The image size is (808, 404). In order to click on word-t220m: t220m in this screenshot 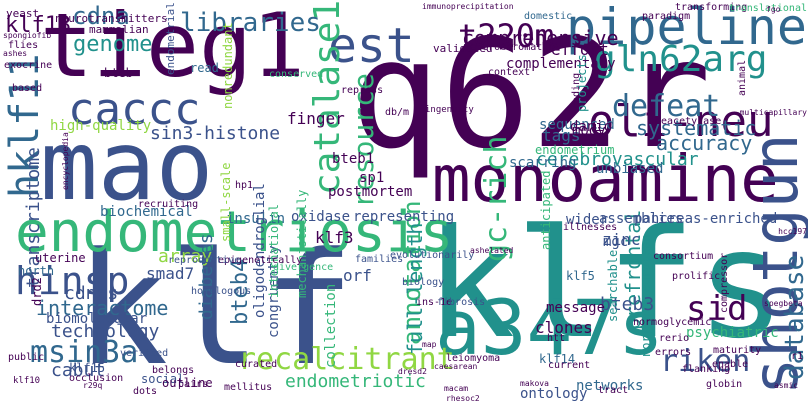, I will do `click(506, 36)`.